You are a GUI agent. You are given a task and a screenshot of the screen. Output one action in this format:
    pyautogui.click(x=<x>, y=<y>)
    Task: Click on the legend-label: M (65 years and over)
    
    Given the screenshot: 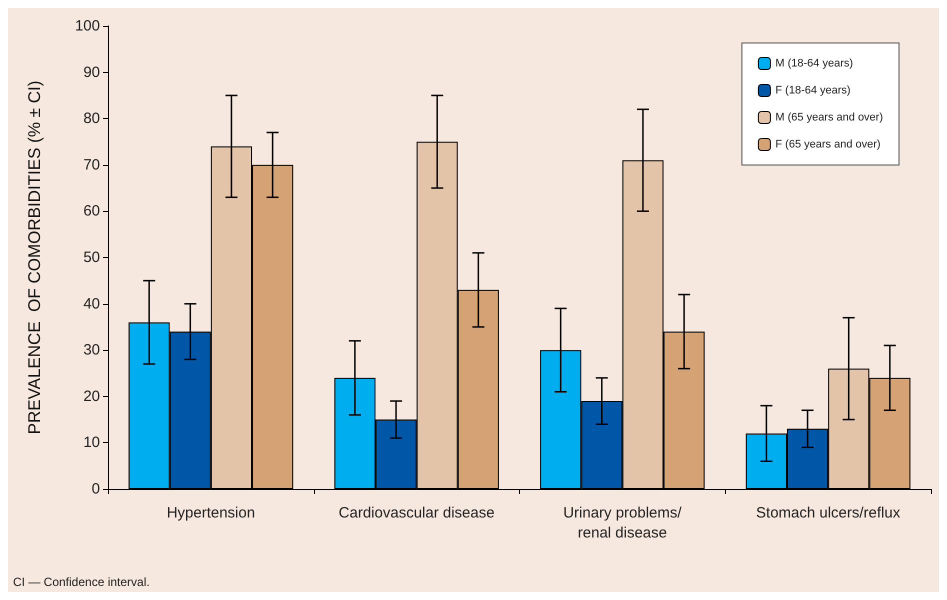 What is the action you would take?
    pyautogui.click(x=829, y=118)
    